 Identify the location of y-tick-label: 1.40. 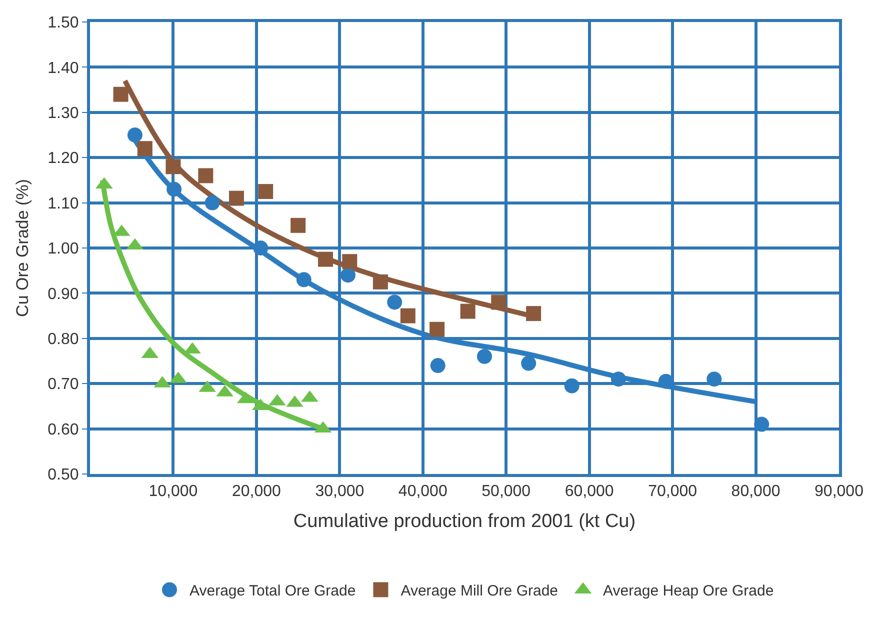
(63, 68).